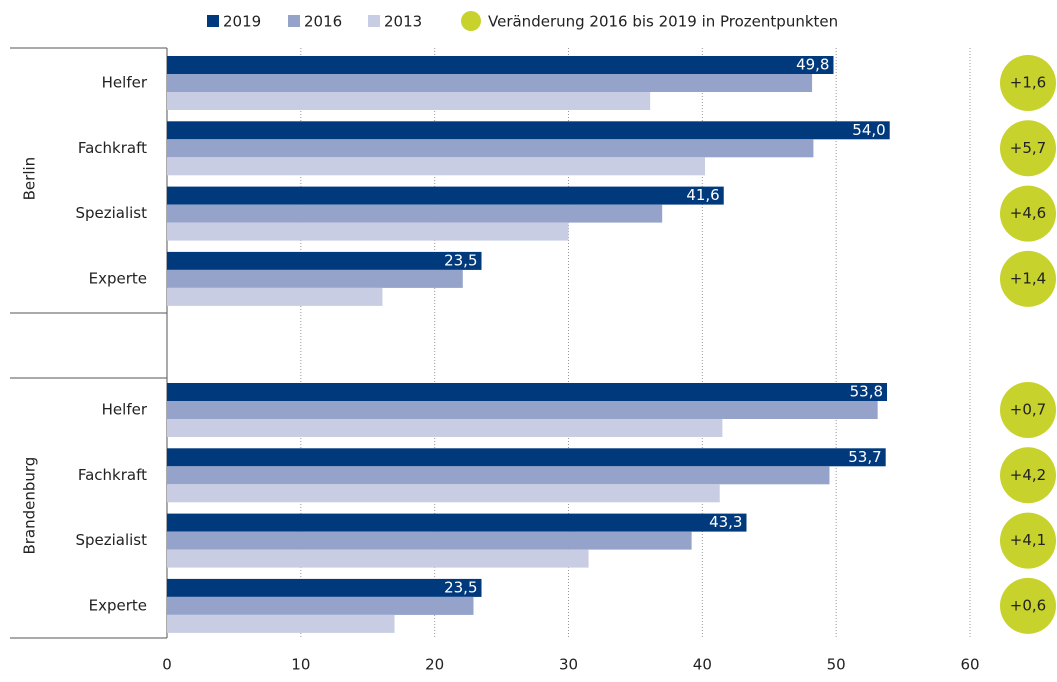 The height and width of the screenshot is (682, 1057). Describe the element at coordinates (300, 665) in the screenshot. I see `x-tick-label: 10` at that location.